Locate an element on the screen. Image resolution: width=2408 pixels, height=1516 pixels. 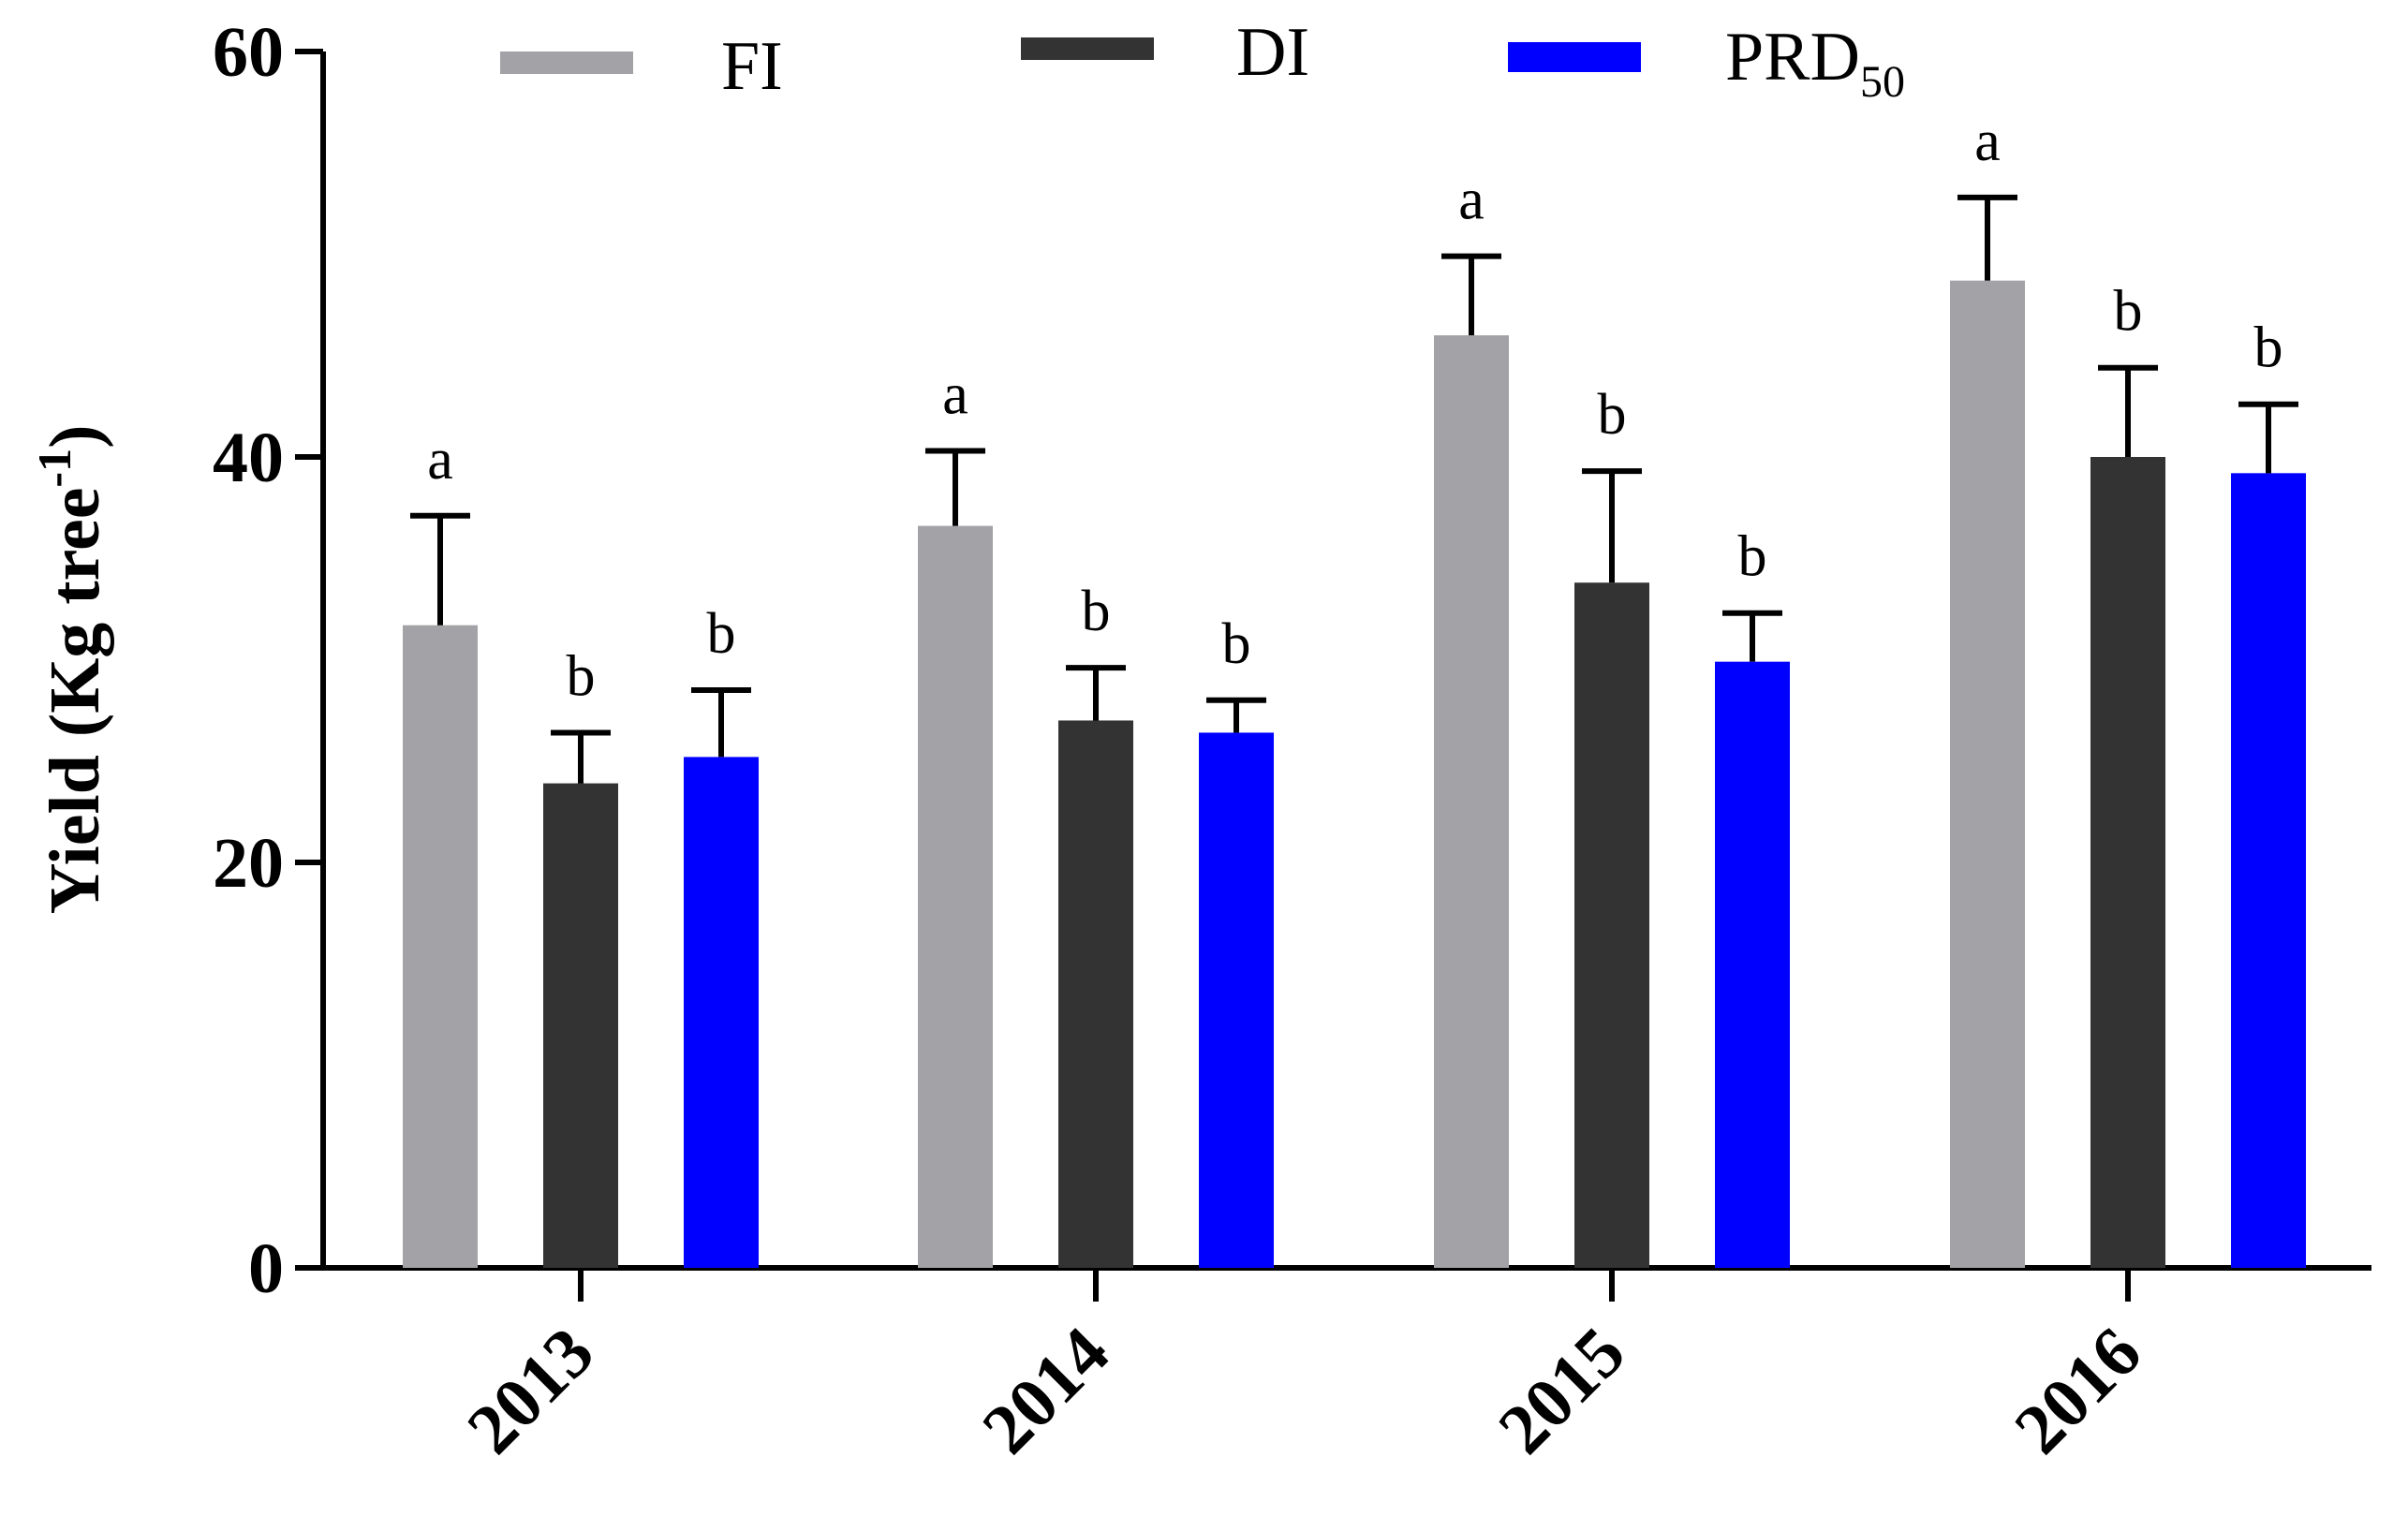
legend-item-prd50: PRD50 is located at coordinates (1706, 63).